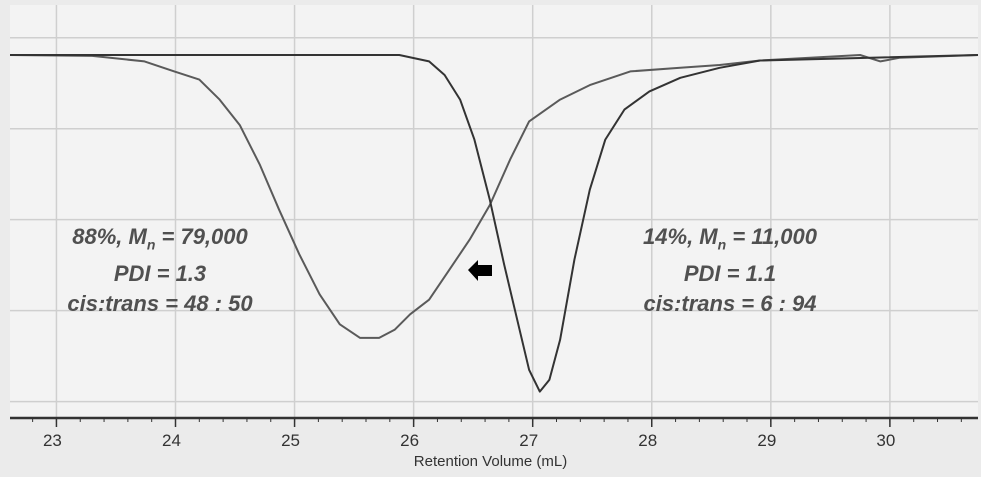  I want to click on x-tick-label: 25, so click(290, 440).